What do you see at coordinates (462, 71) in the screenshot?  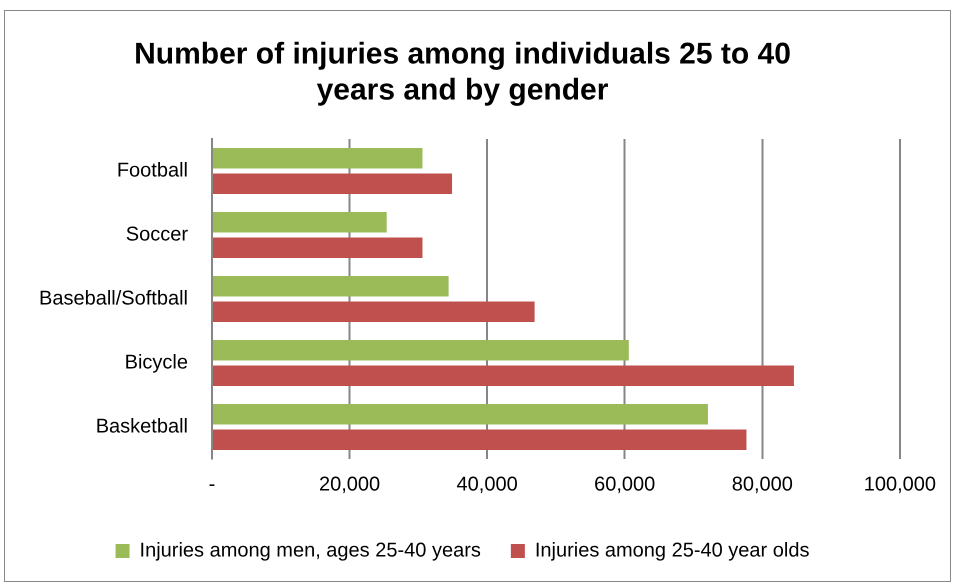 I see `chart-title: Number of injuries among individuals 25 to 40 years and by gender` at bounding box center [462, 71].